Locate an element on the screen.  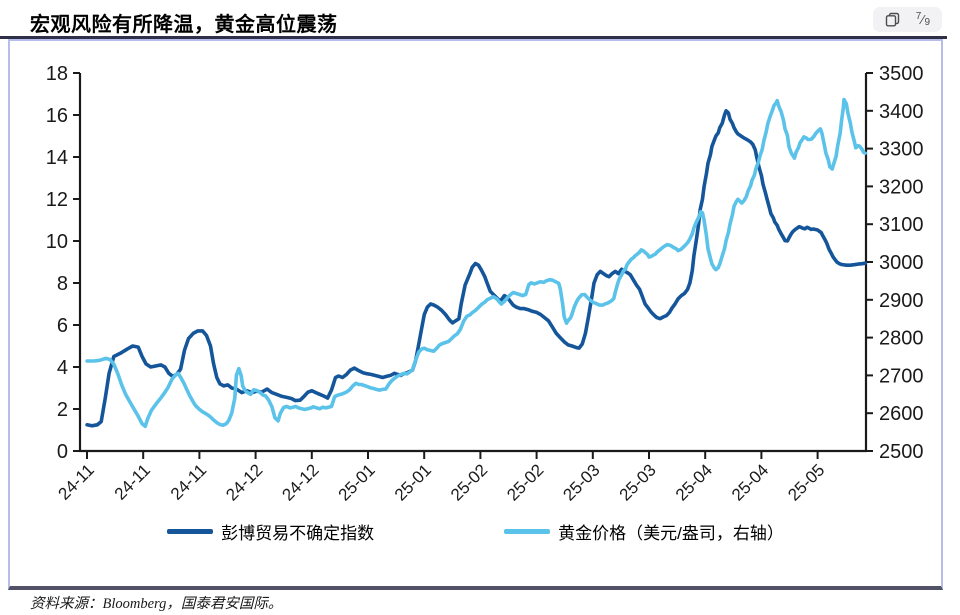
y-axis-tick-label: 2700 is located at coordinates (901, 376).